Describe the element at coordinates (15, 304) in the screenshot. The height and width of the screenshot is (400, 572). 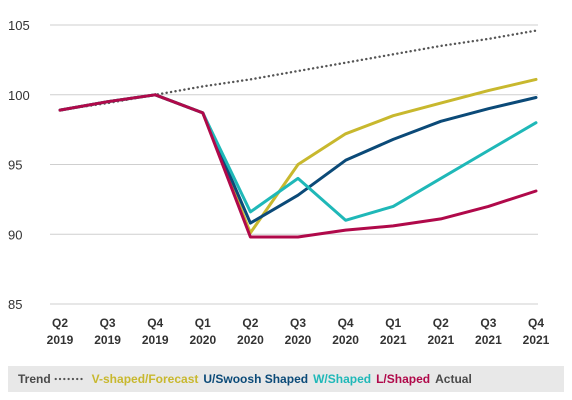
I see `y-tick-85: 85` at that location.